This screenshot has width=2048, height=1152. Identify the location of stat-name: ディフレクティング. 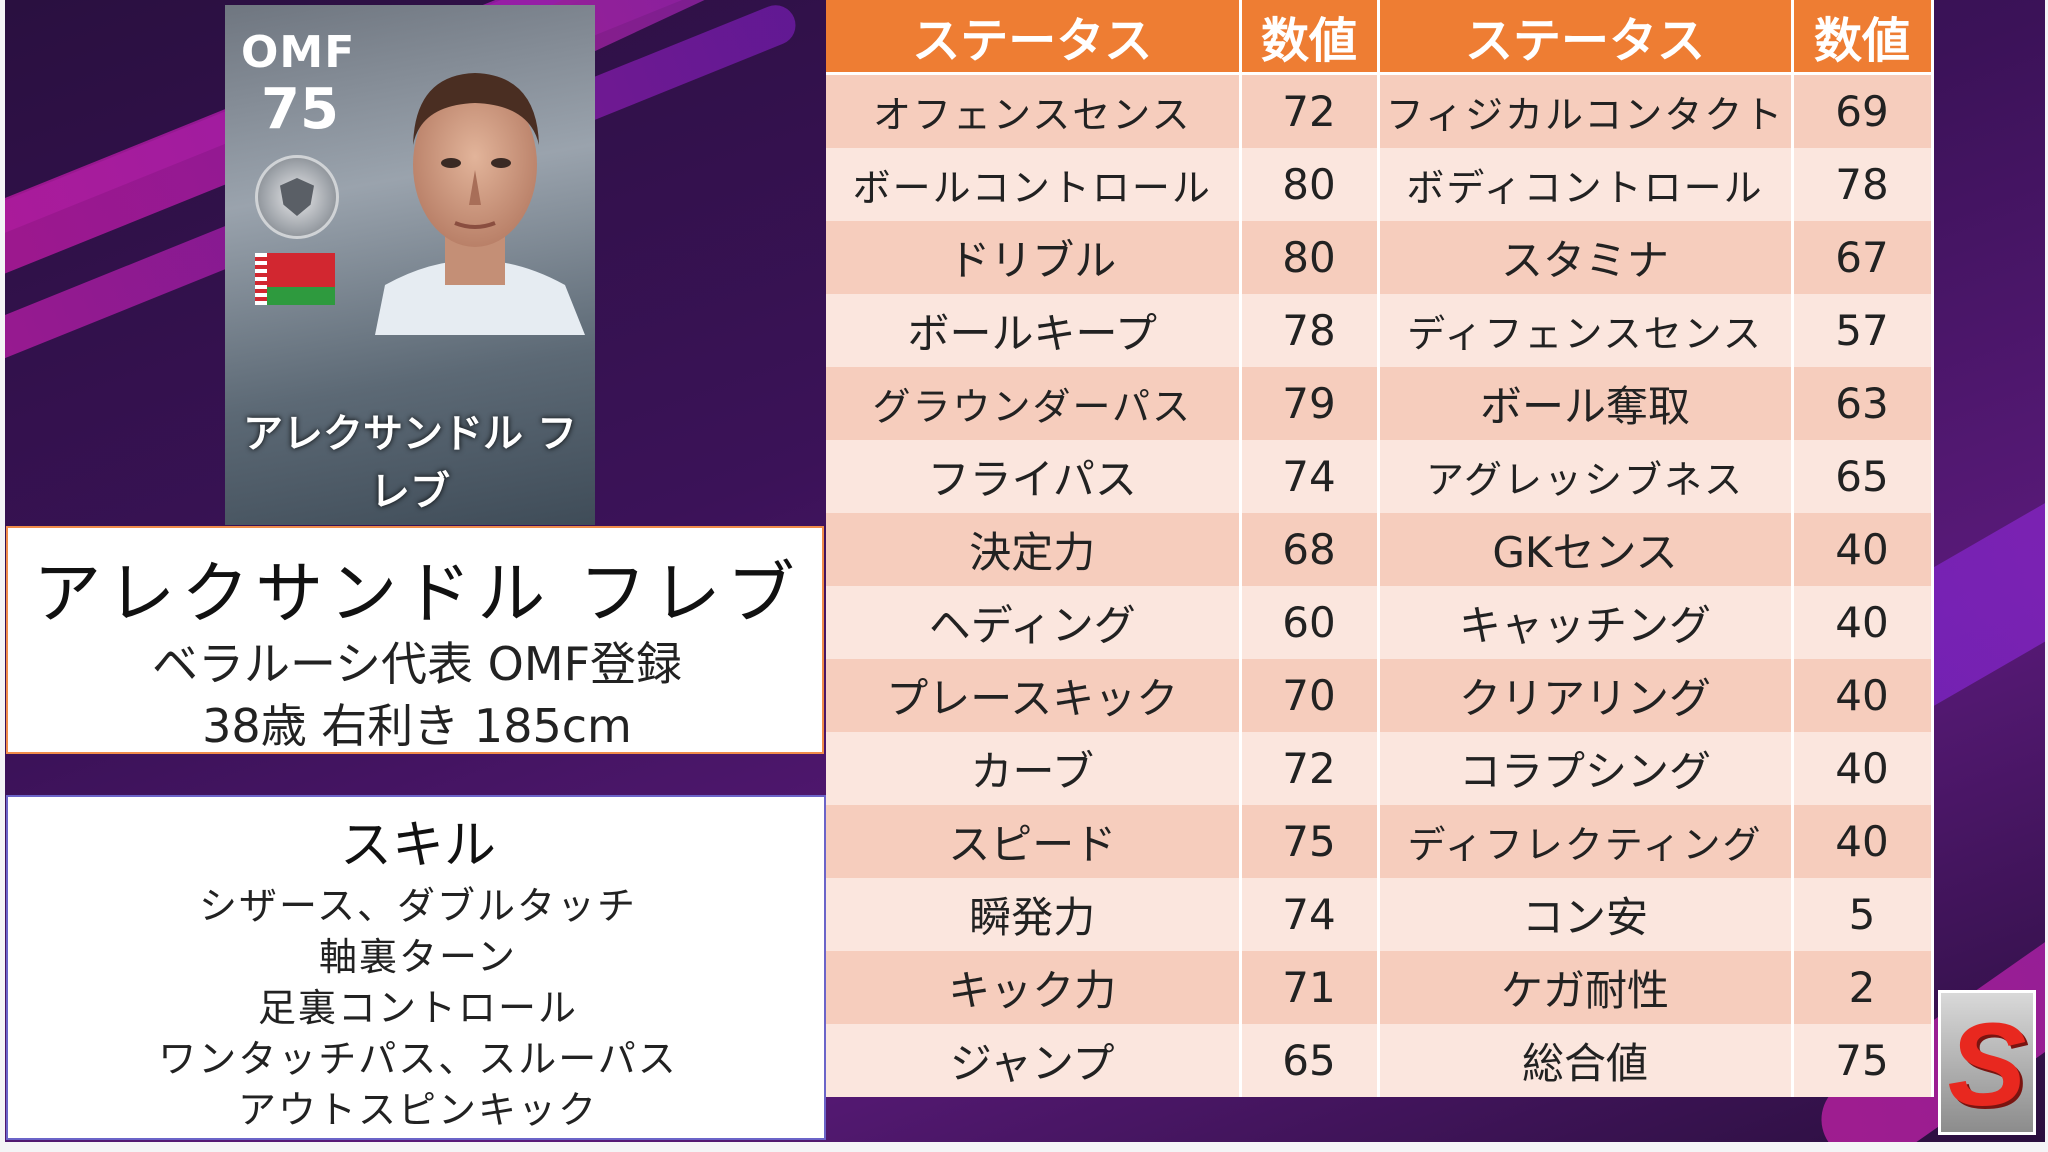
(1586, 841).